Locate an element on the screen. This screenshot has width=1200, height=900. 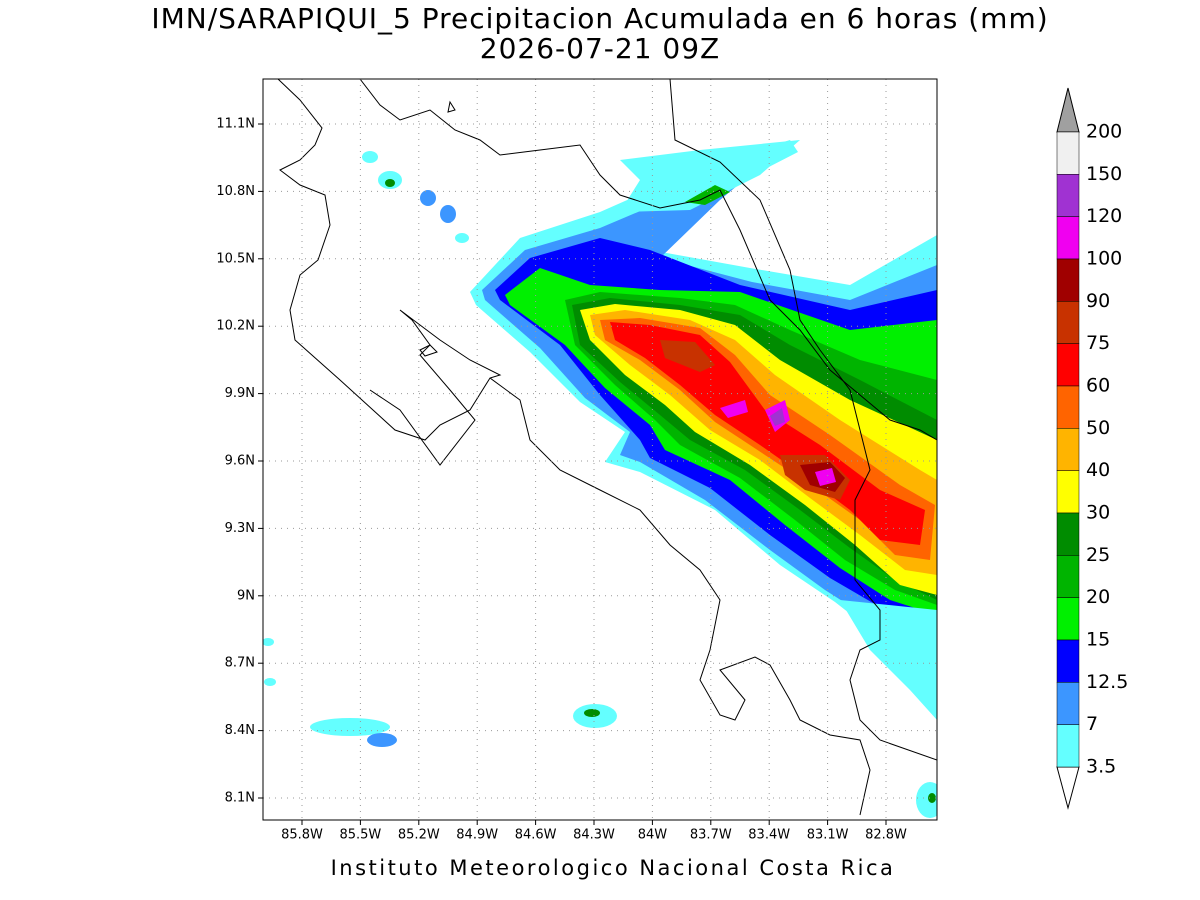
lon-label: 85.5W is located at coordinates (360, 835).